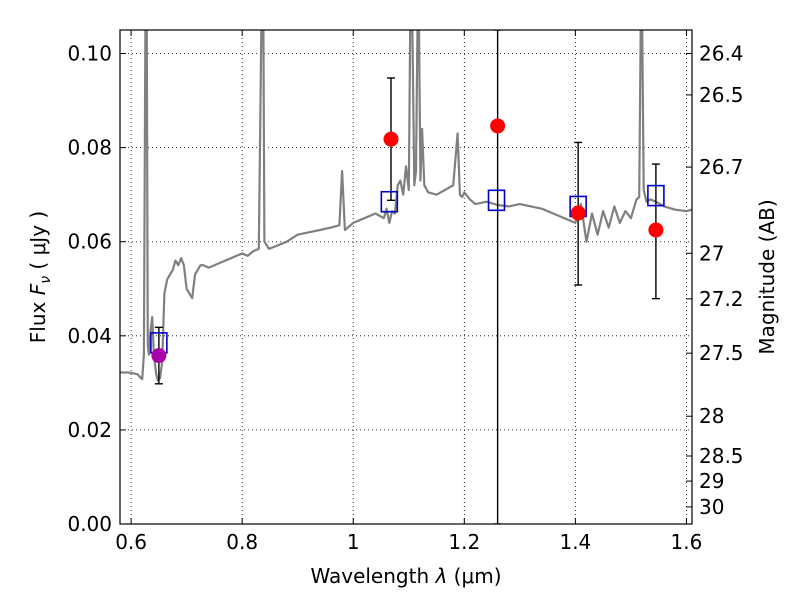 Image resolution: width=800 pixels, height=600 pixels. Describe the element at coordinates (767, 276) in the screenshot. I see `magnitude-axis-label: Magnitude (AB)` at that location.